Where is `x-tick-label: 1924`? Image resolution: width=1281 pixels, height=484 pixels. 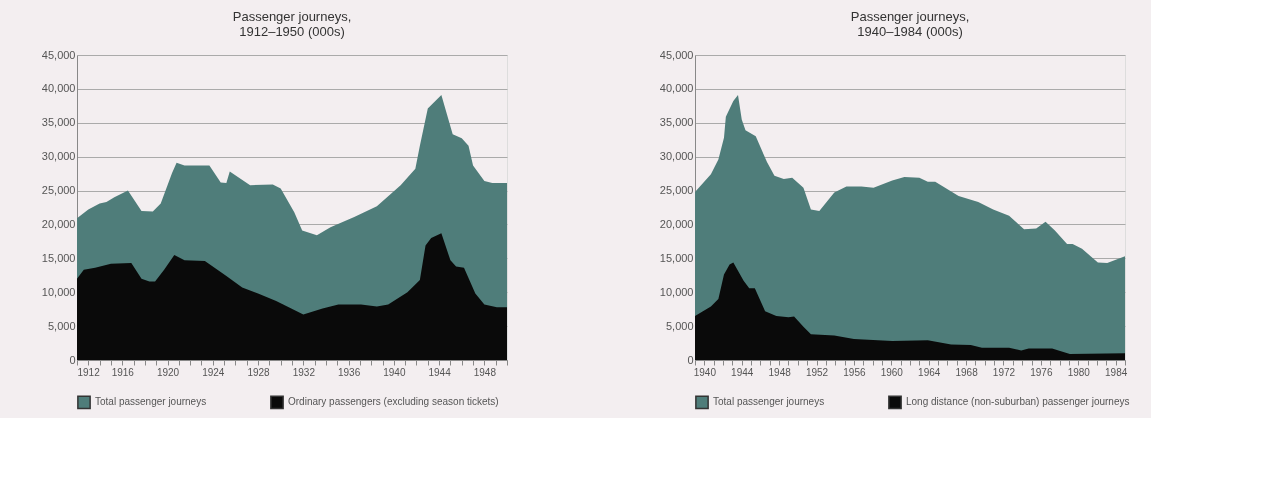 x-tick-label: 1924 is located at coordinates (213, 372).